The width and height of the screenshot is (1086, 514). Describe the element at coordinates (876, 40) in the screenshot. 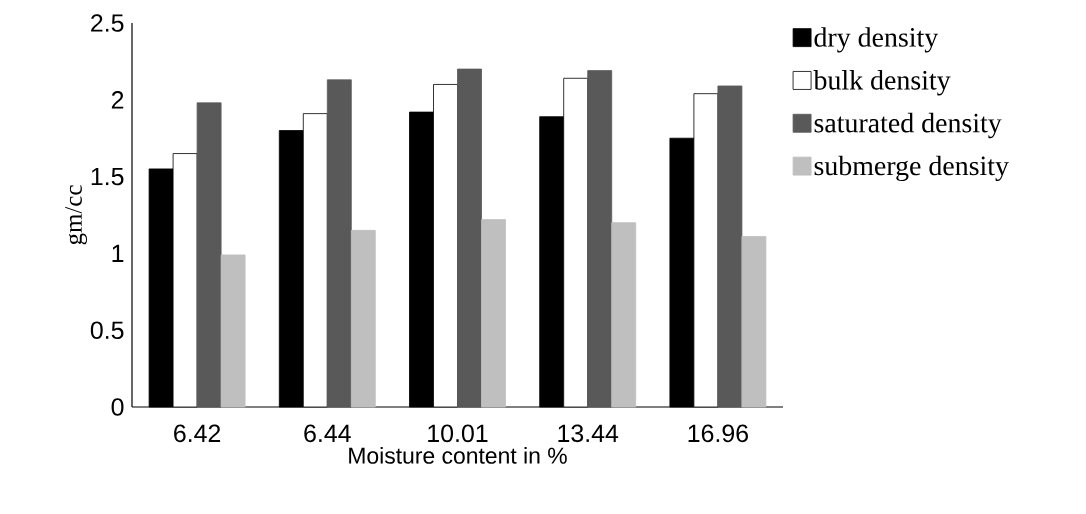

I see `legend-label: dry density` at that location.